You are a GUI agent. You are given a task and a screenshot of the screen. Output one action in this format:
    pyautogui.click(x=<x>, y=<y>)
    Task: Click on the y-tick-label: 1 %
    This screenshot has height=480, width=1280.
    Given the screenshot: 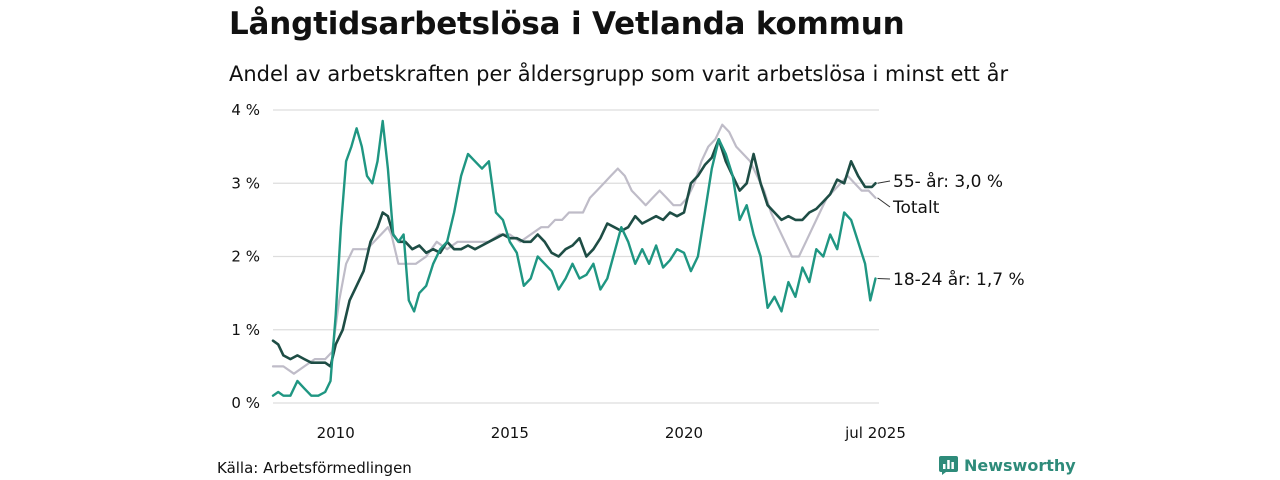 What is the action you would take?
    pyautogui.click(x=245, y=330)
    